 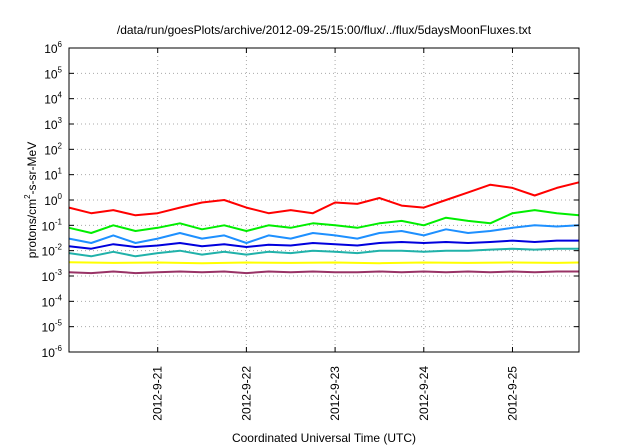 What do you see at coordinates (53, 73) in the screenshot?
I see `y-tick-label: 10⁵` at bounding box center [53, 73].